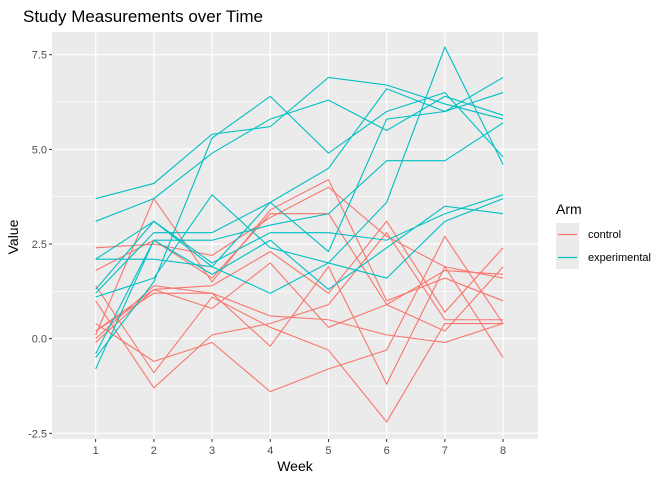 The width and height of the screenshot is (672, 480). I want to click on y-axis-title: Value, so click(13, 236).